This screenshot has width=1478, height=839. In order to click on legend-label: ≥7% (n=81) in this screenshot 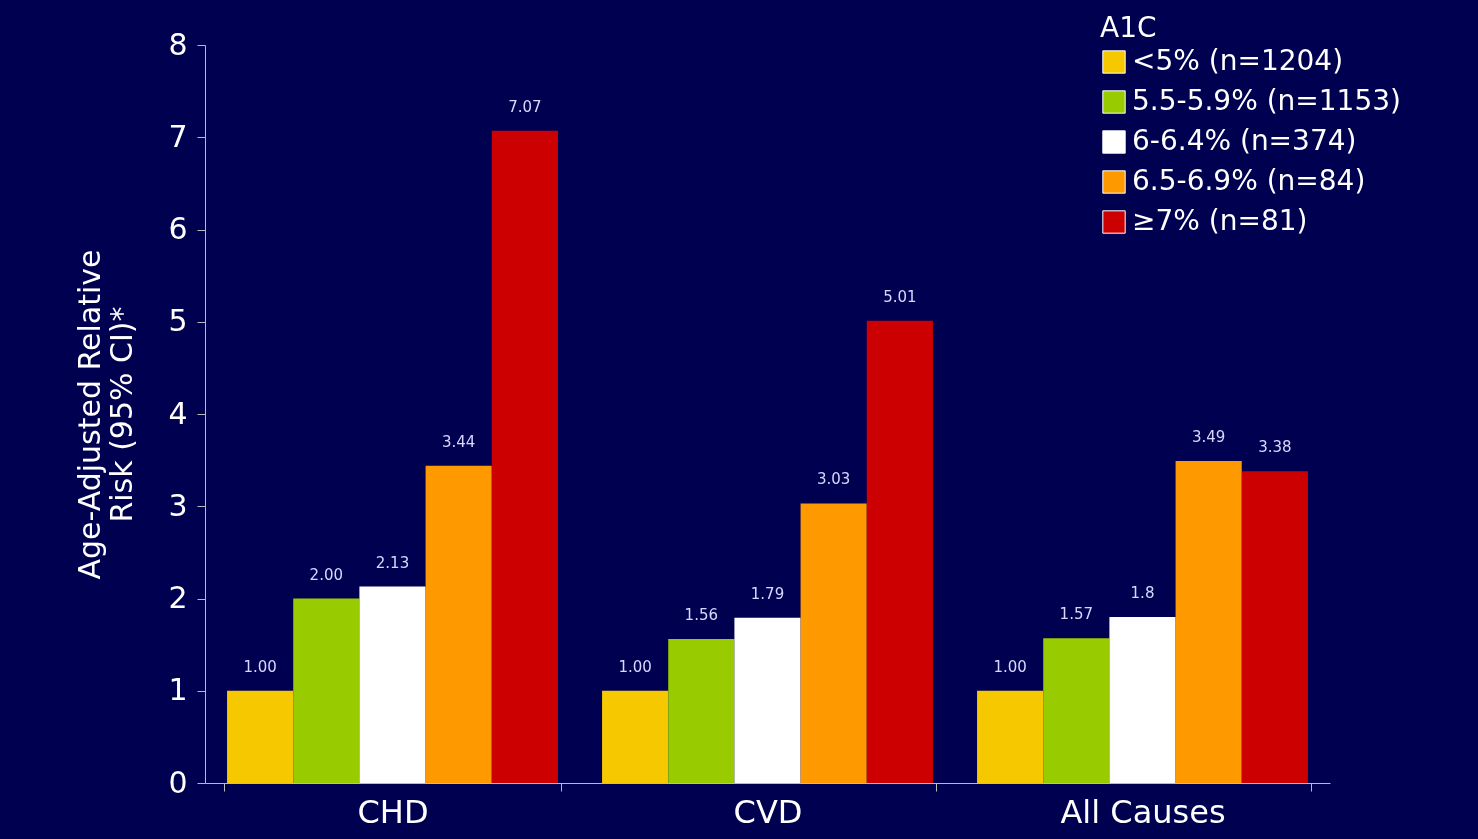, I will do `click(1220, 220)`.